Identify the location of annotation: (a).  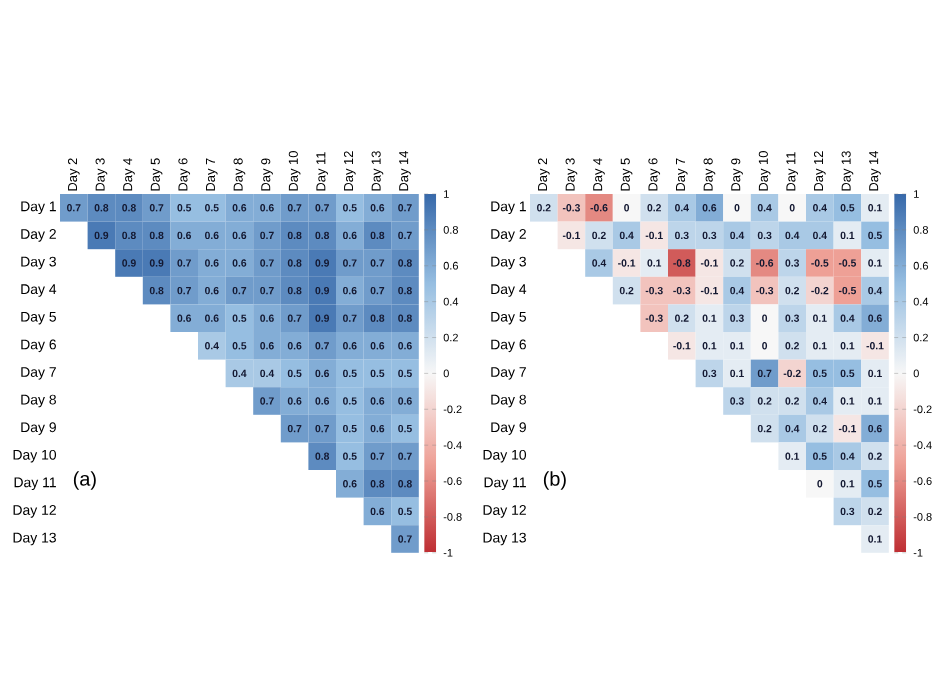
(84, 480).